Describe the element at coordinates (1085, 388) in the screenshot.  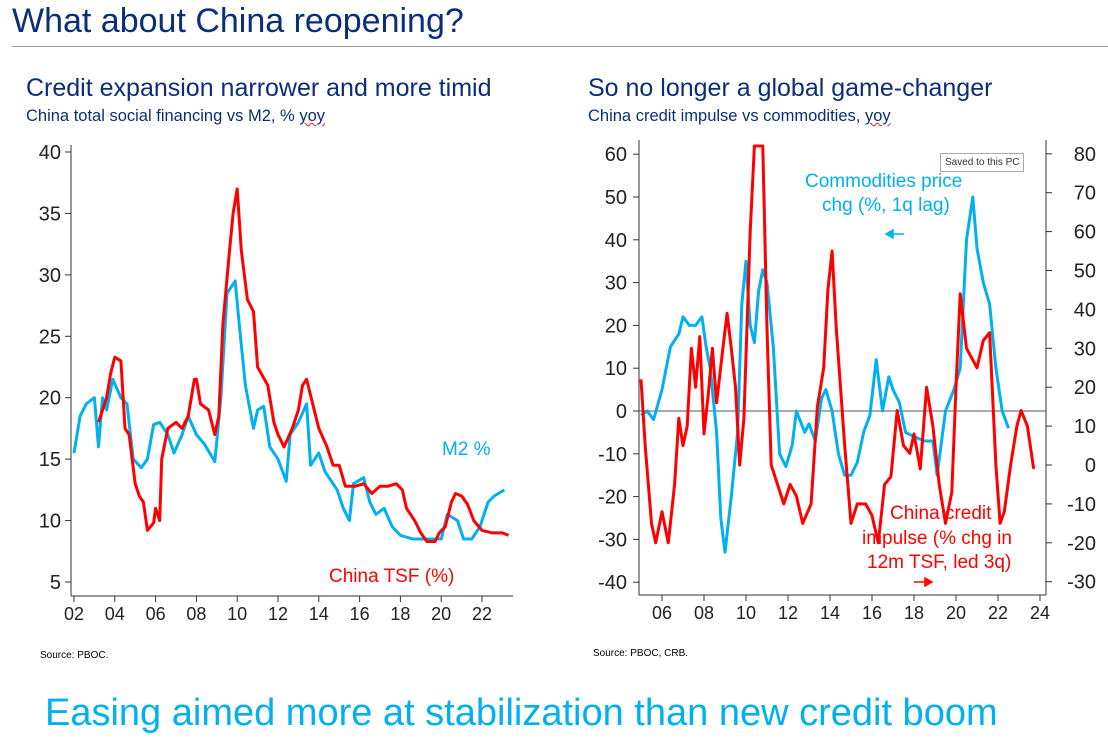
I see `right-y-tick-label: 20` at that location.